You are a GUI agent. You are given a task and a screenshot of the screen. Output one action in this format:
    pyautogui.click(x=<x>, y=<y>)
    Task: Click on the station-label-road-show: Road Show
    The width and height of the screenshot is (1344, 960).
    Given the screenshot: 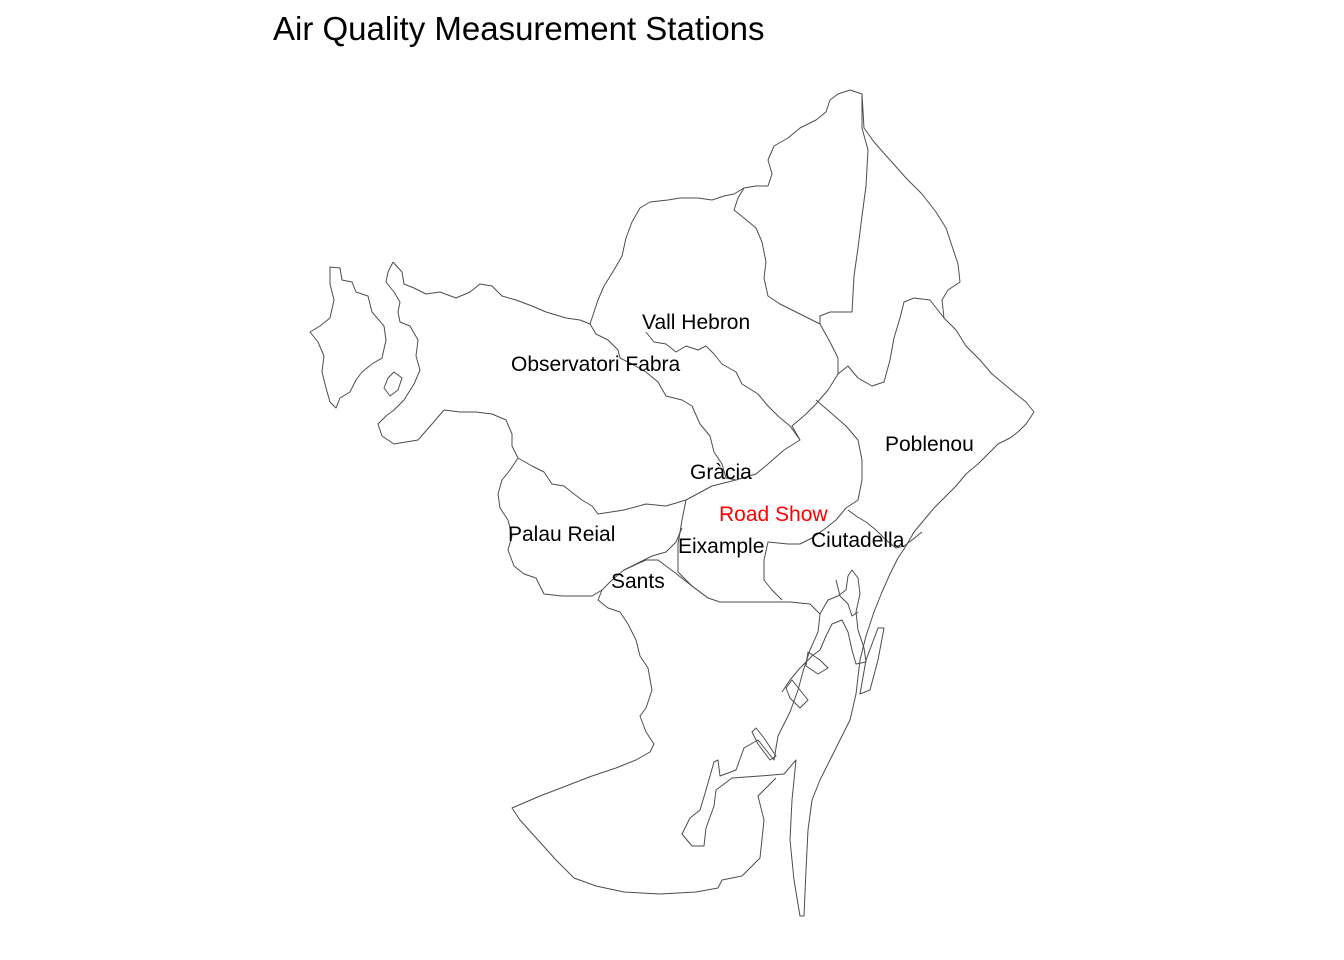 What is the action you would take?
    pyautogui.click(x=773, y=514)
    